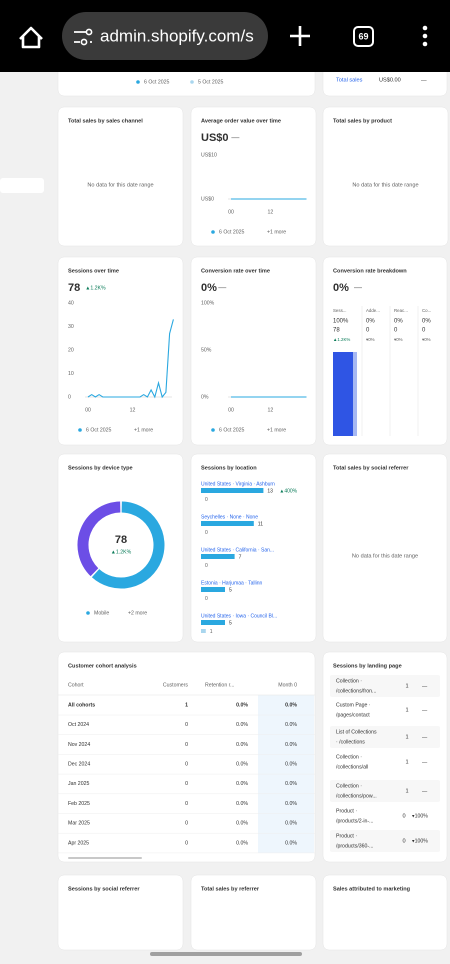  Describe the element at coordinates (260, 524) in the screenshot. I see `bar-value: 11` at that location.